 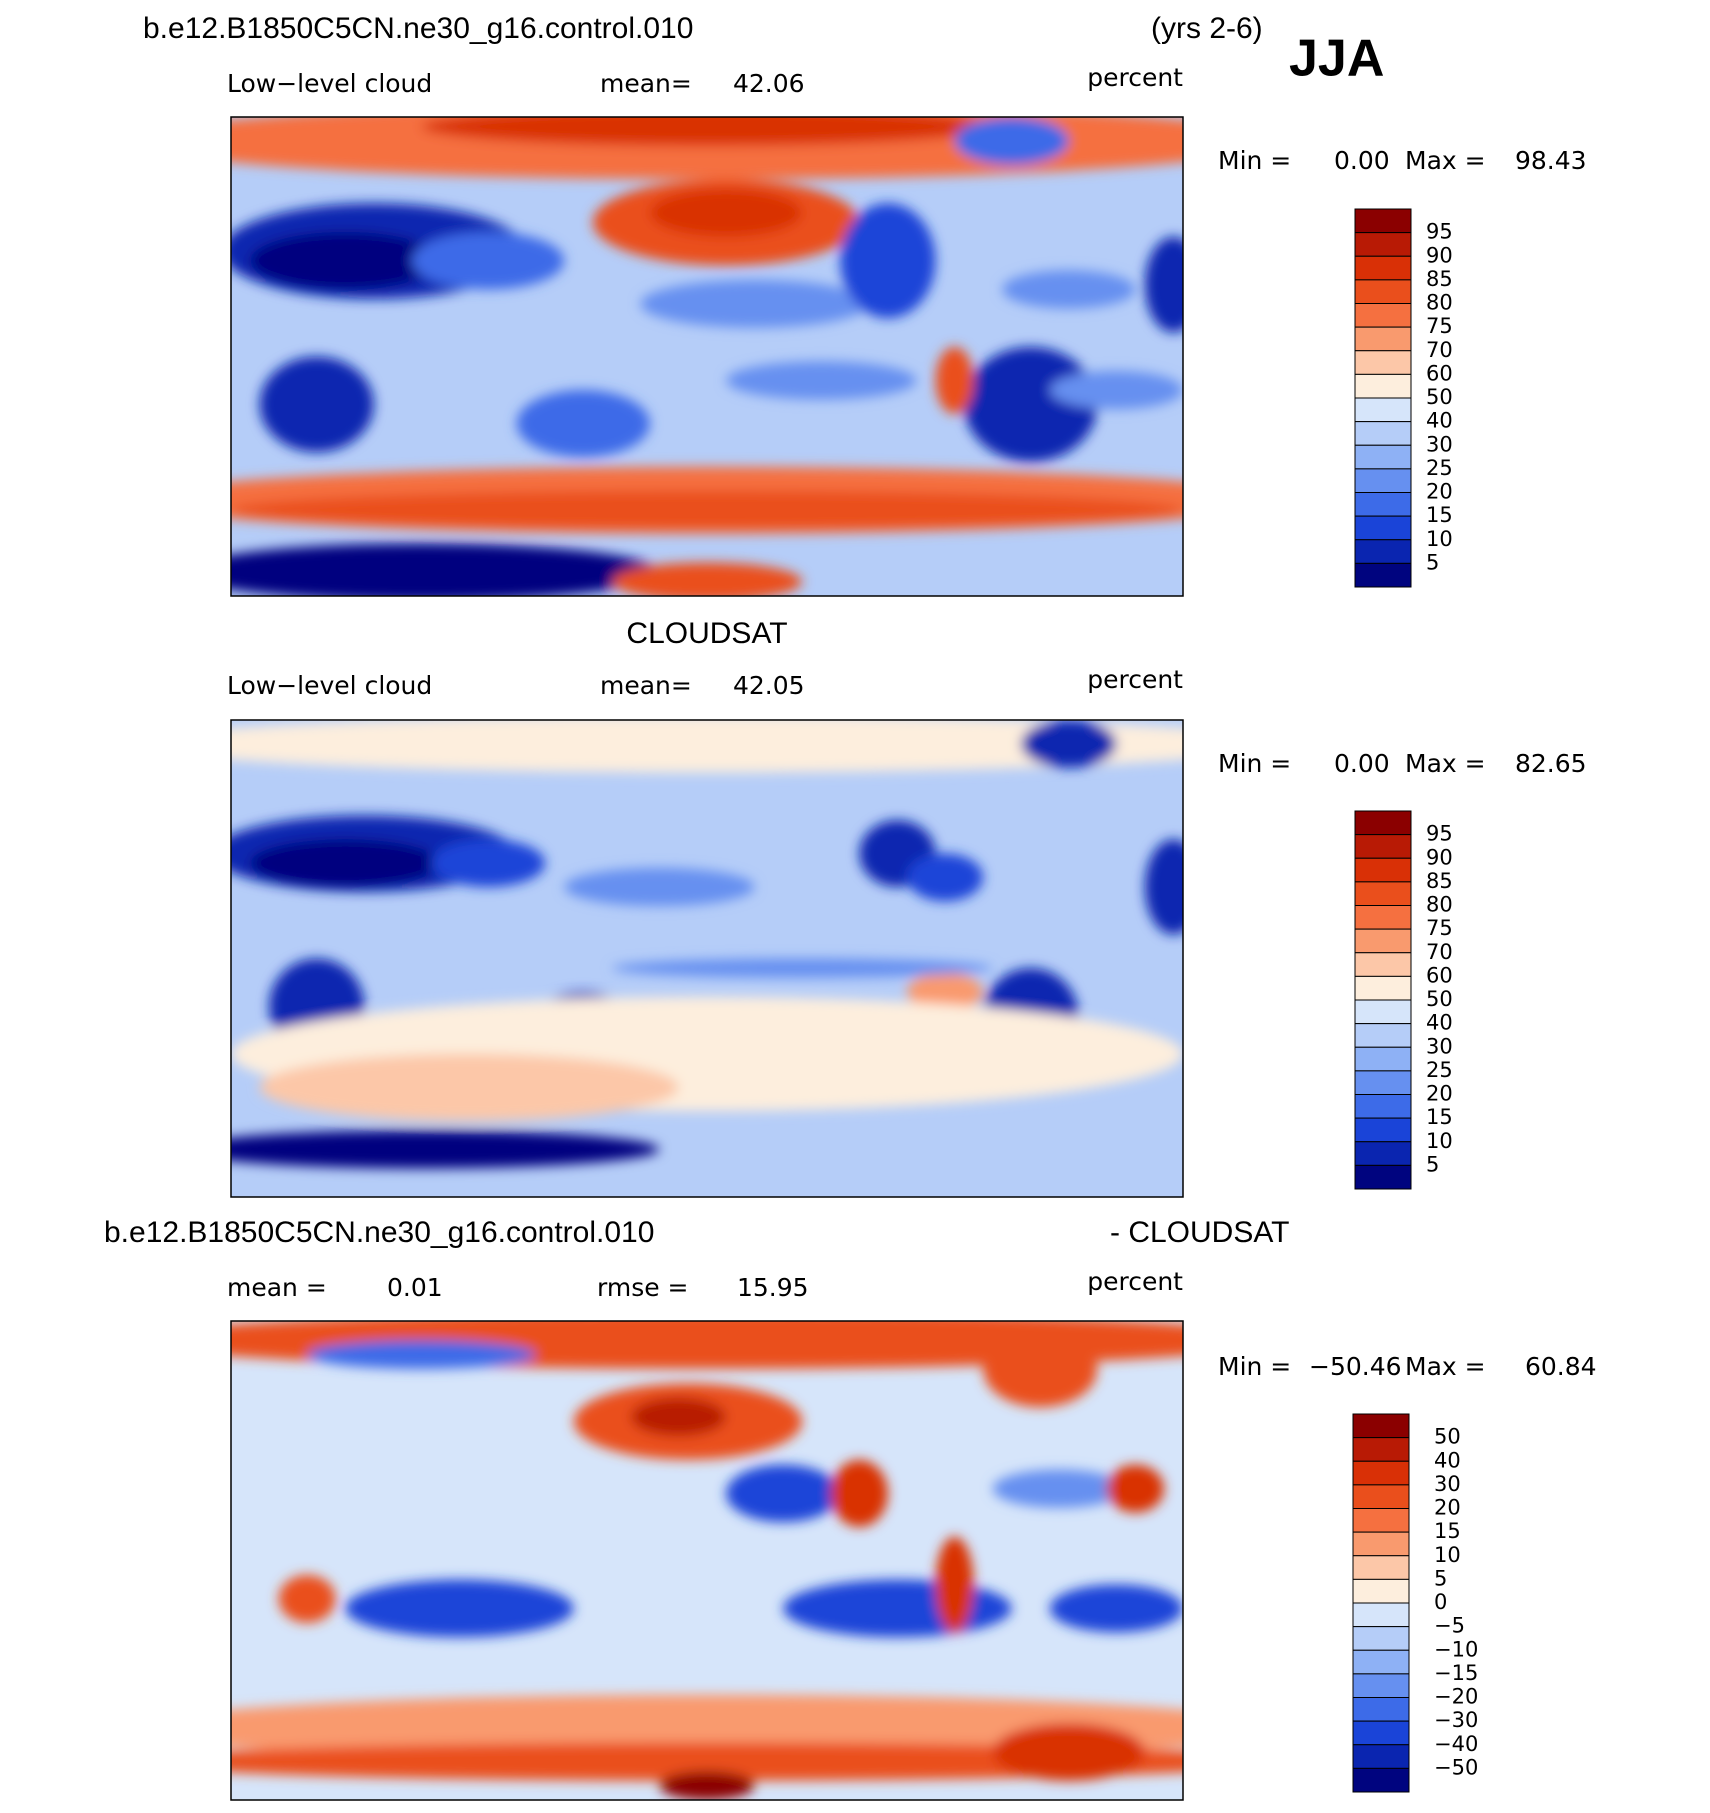 I want to click on colorbar-label: −40, so click(x=1456, y=1744).